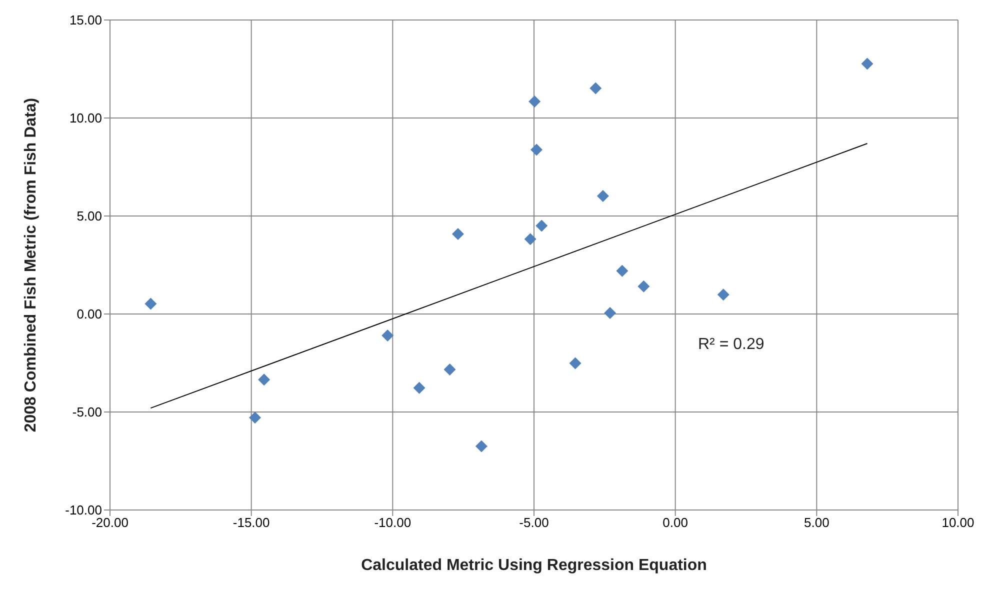 This screenshot has width=986, height=600. What do you see at coordinates (110, 522) in the screenshot?
I see `x-tick-label: -20.00` at bounding box center [110, 522].